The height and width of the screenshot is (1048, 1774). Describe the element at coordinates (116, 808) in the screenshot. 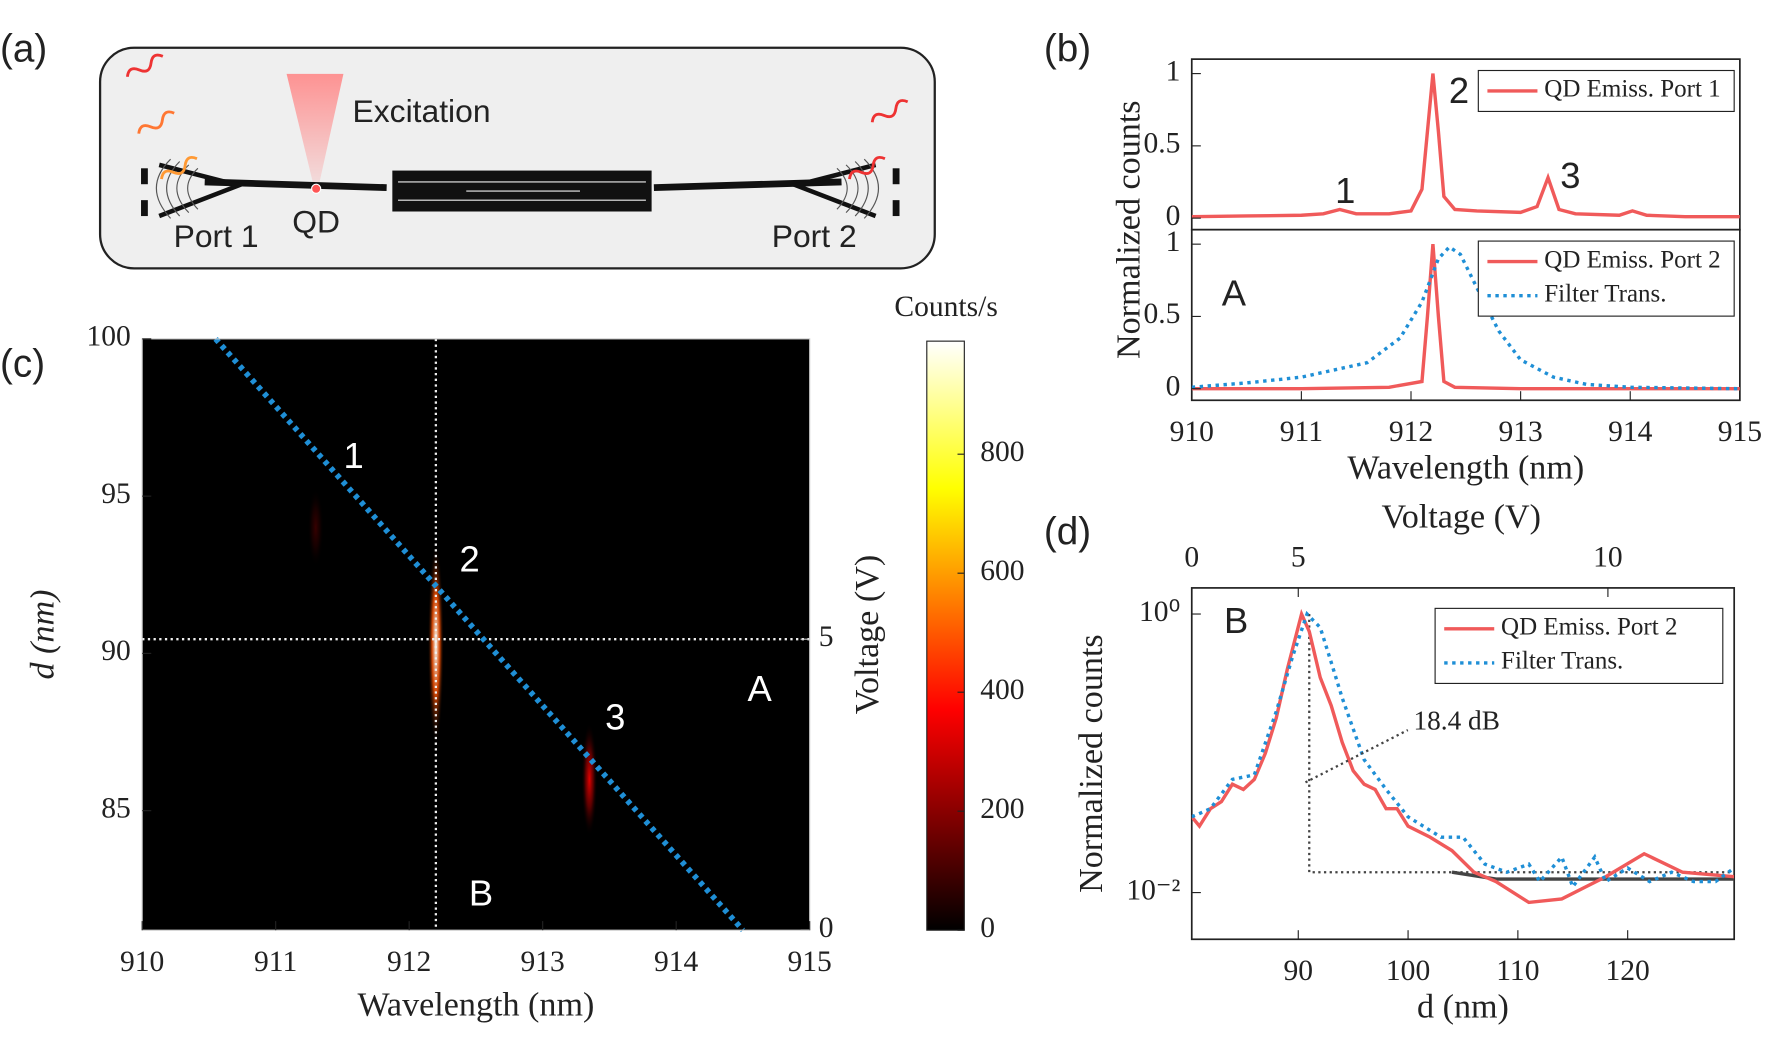

I see `y-tick-label: 85` at that location.